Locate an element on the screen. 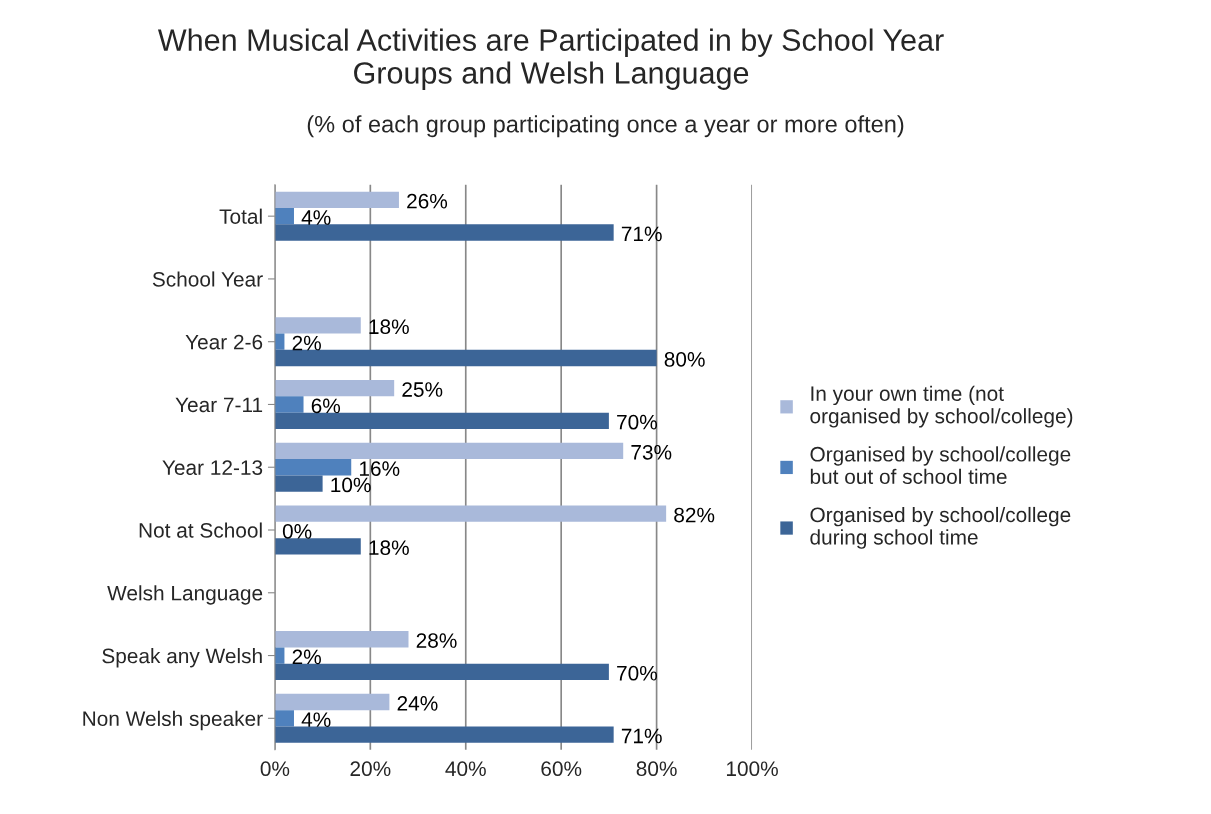 The height and width of the screenshot is (814, 1211). data-label: 80% is located at coordinates (684, 359).